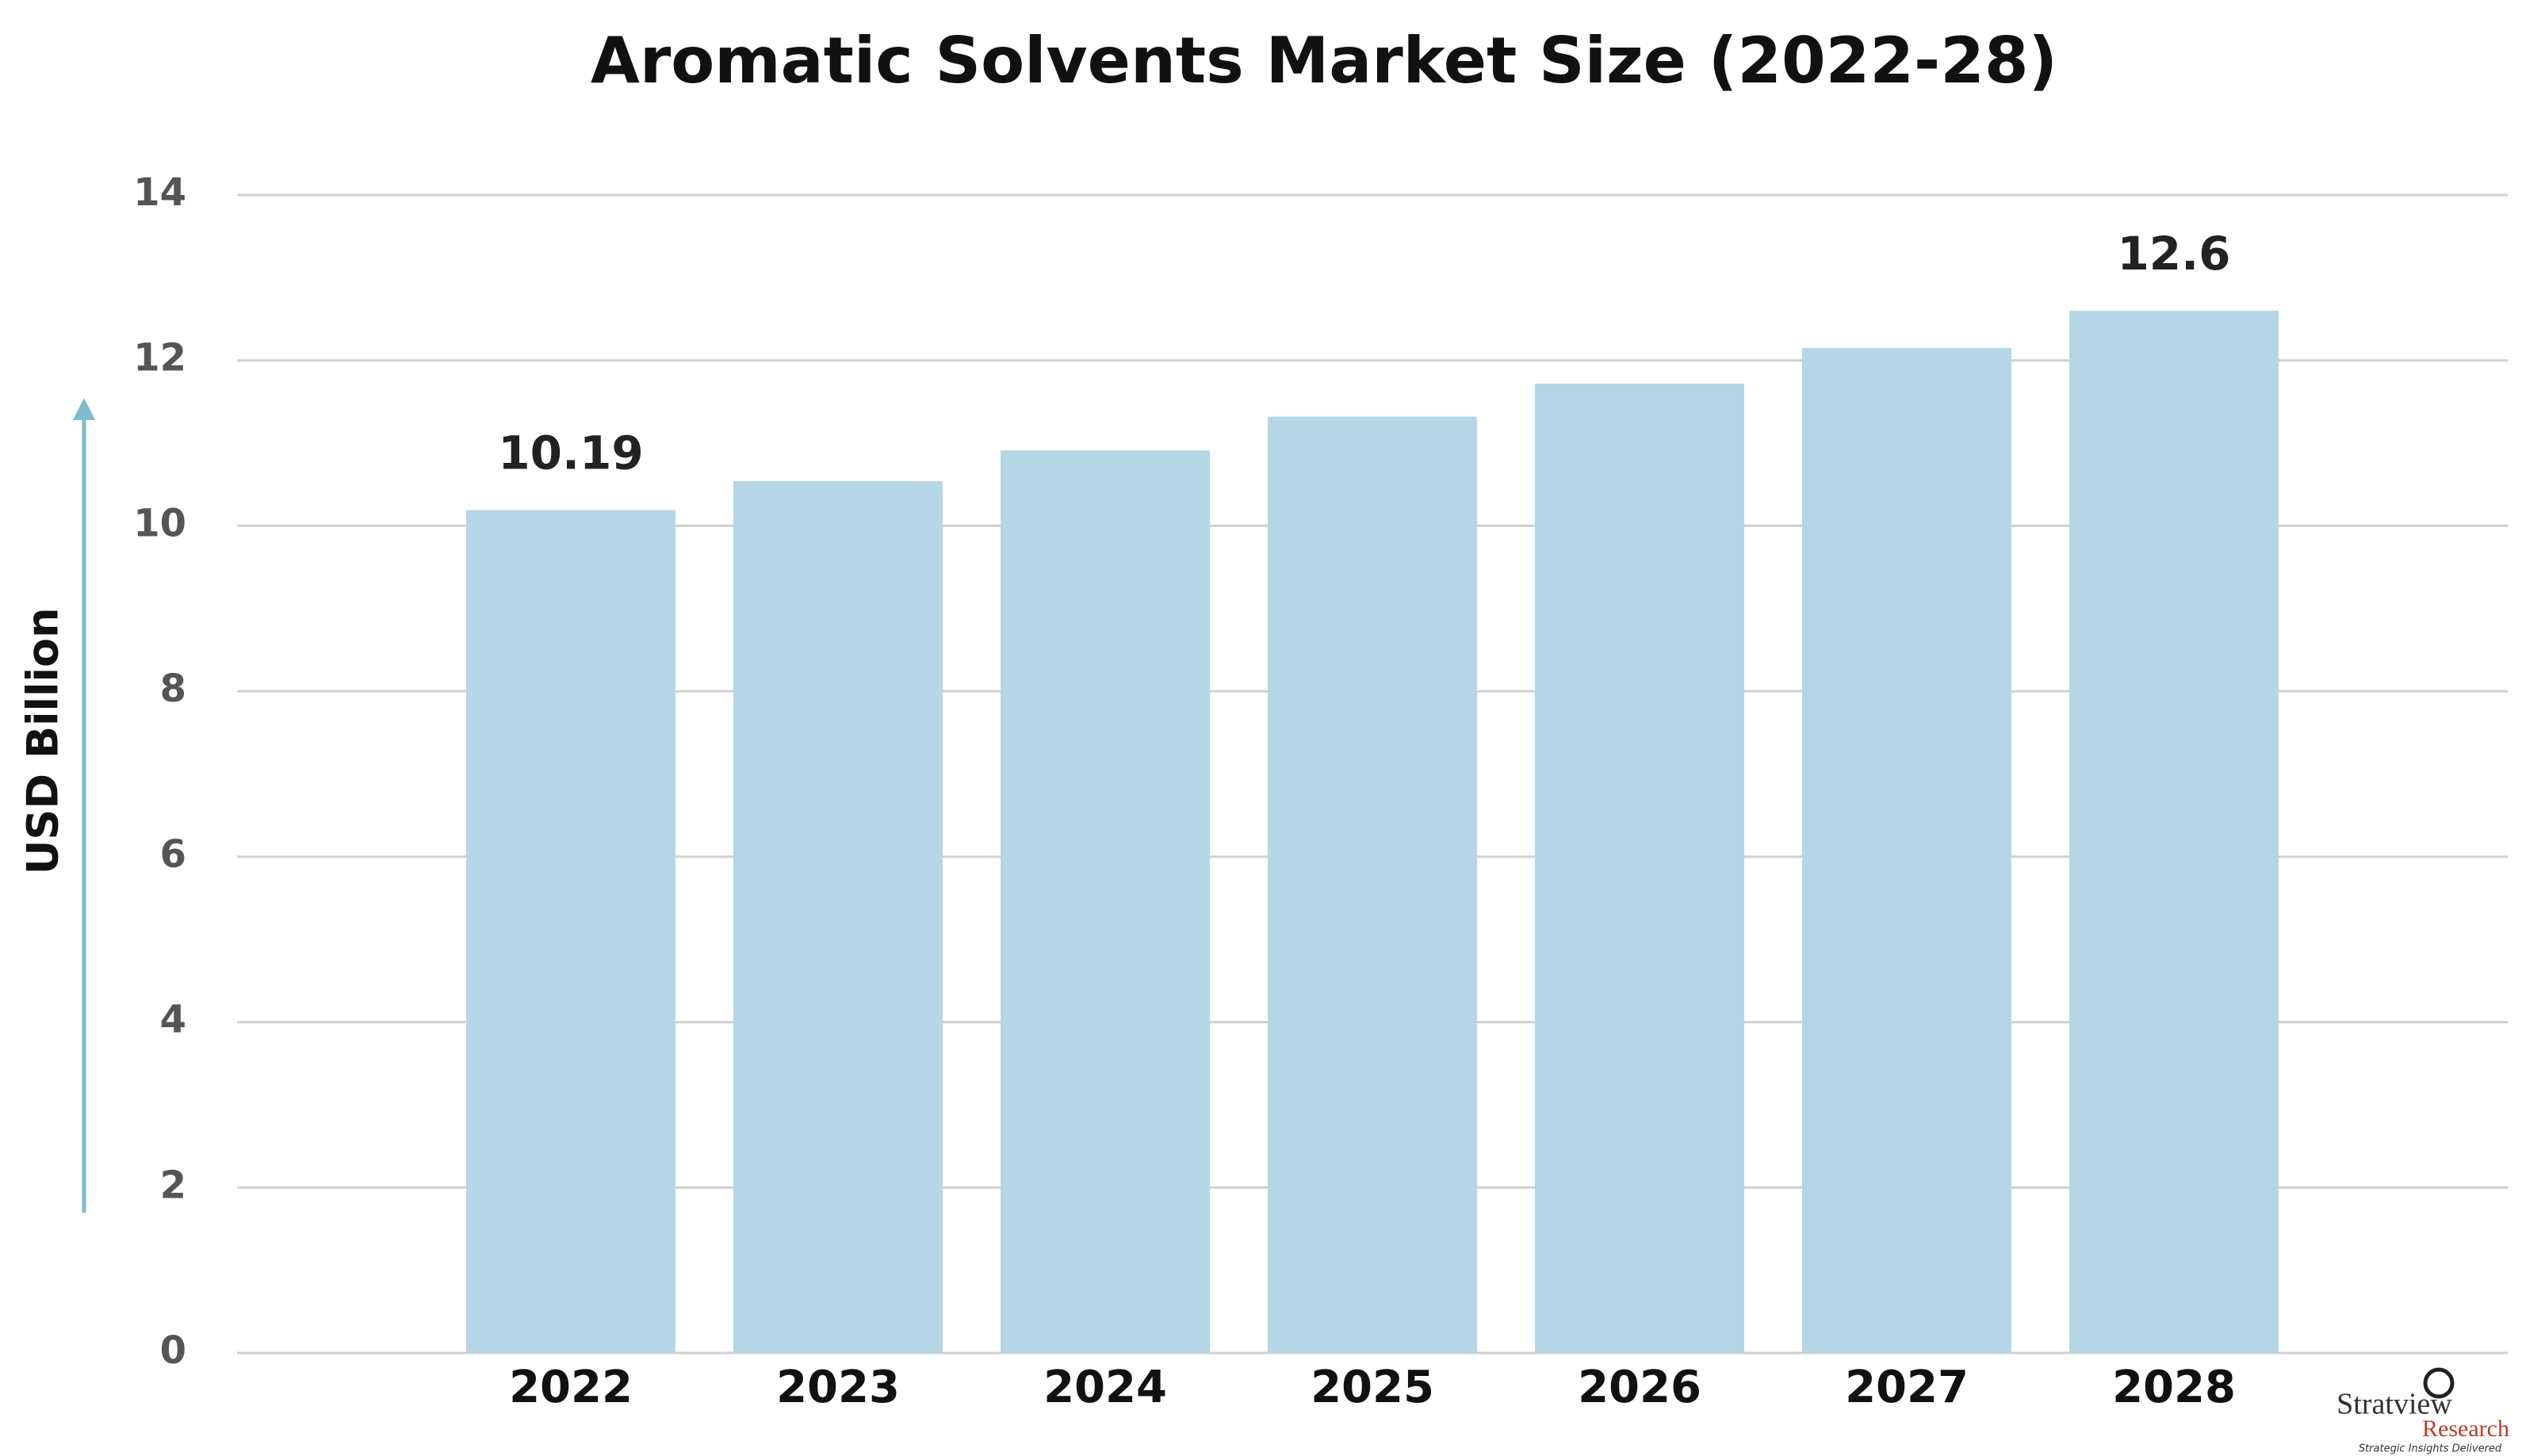 This screenshot has width=2545, height=1456. I want to click on axis-arrowhead, so click(84, 409).